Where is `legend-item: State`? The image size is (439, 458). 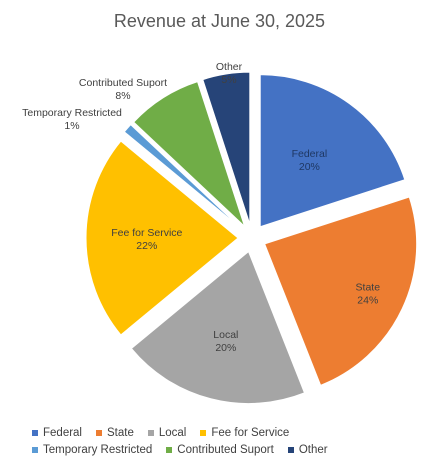
legend-item: State is located at coordinates (115, 433).